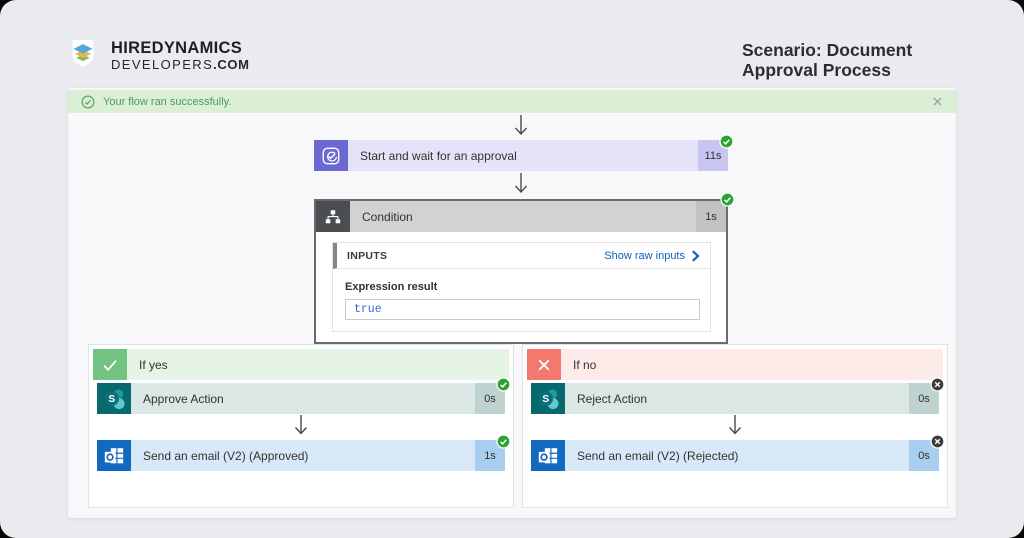 The width and height of the screenshot is (1024, 538). What do you see at coordinates (727, 199) in the screenshot?
I see `condition-status-succeeded-icon` at bounding box center [727, 199].